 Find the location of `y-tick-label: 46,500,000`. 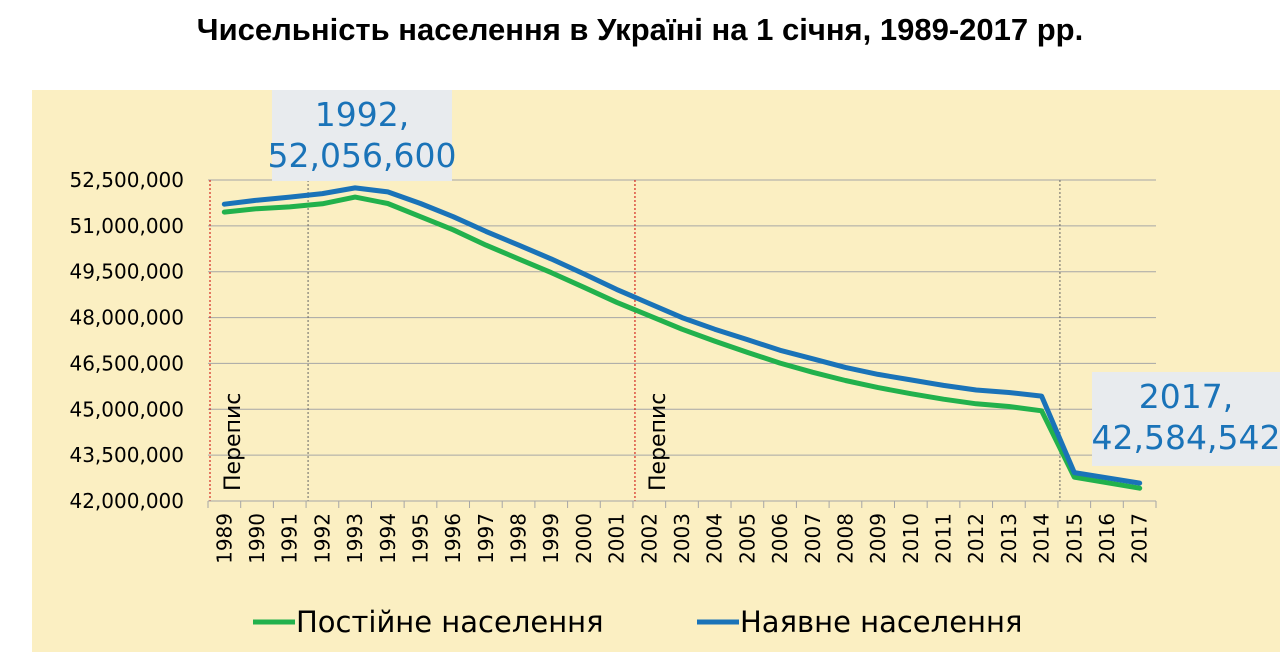

y-tick-label: 46,500,000 is located at coordinates (126, 363).